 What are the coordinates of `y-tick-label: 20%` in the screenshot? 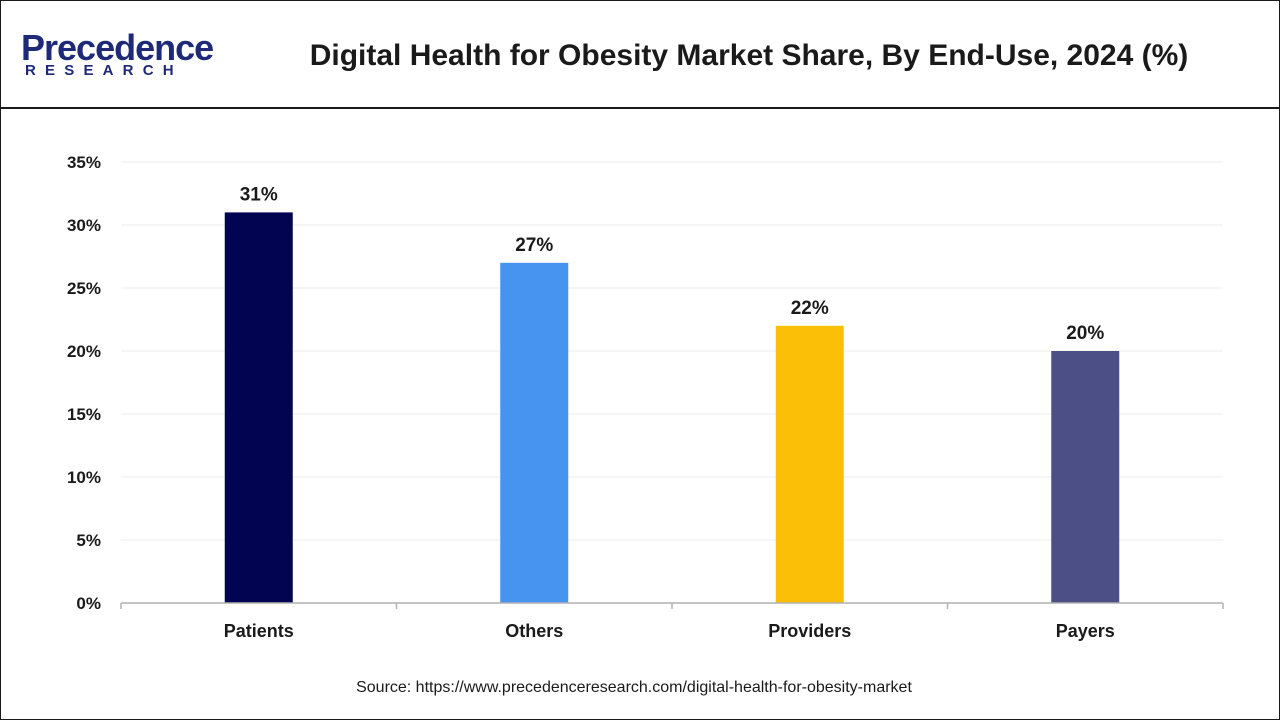 It's located at (84, 351).